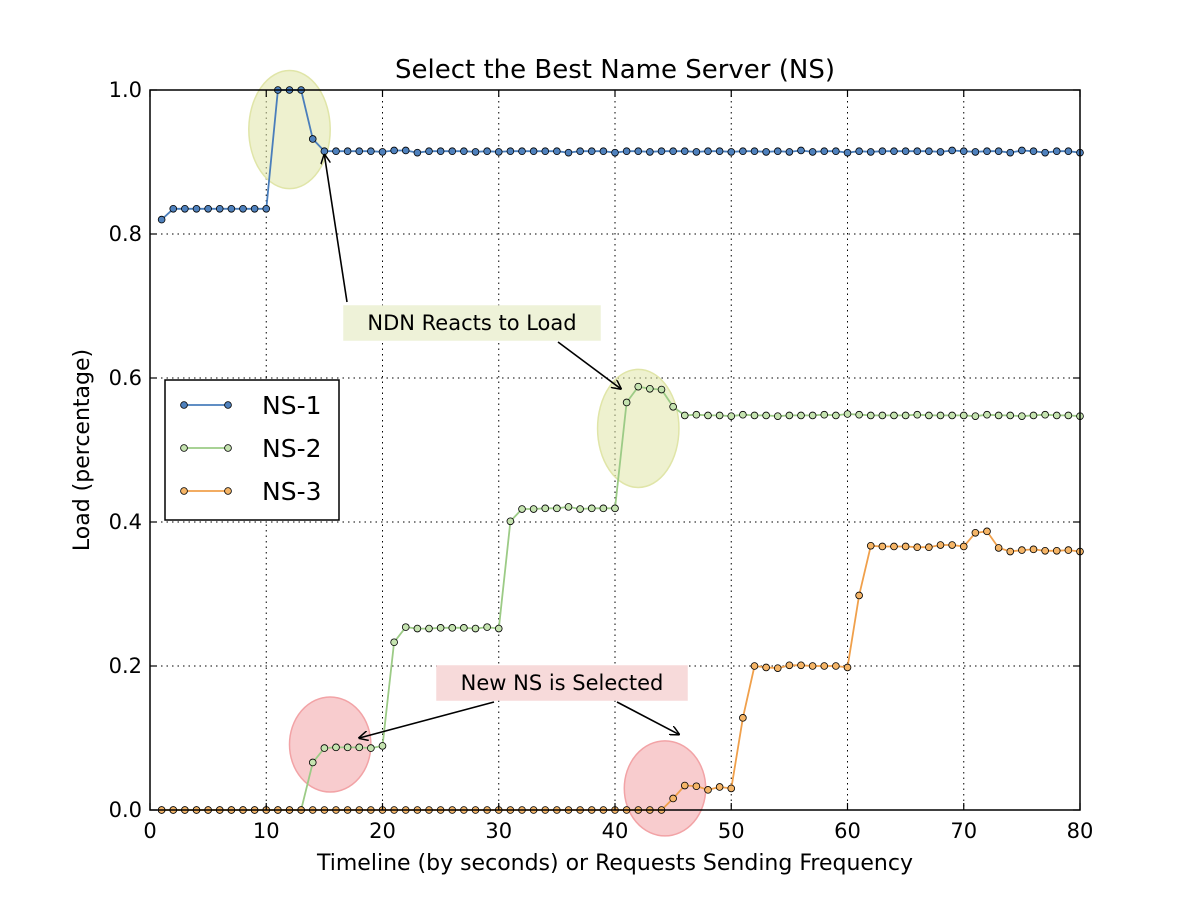 Image resolution: width=1200 pixels, height=900 pixels. What do you see at coordinates (1080, 831) in the screenshot?
I see `x-tick-label: 80` at bounding box center [1080, 831].